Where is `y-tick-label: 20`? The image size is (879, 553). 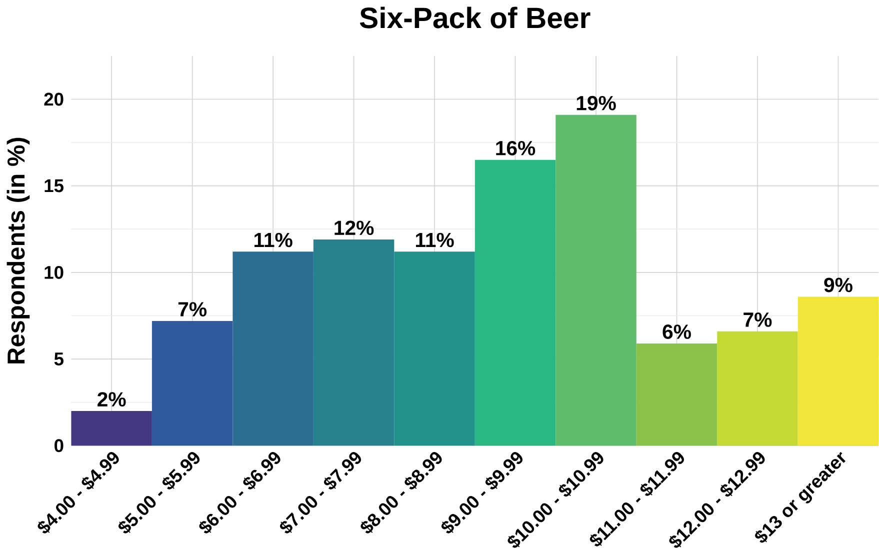
y-tick-label: 20 is located at coordinates (54, 99).